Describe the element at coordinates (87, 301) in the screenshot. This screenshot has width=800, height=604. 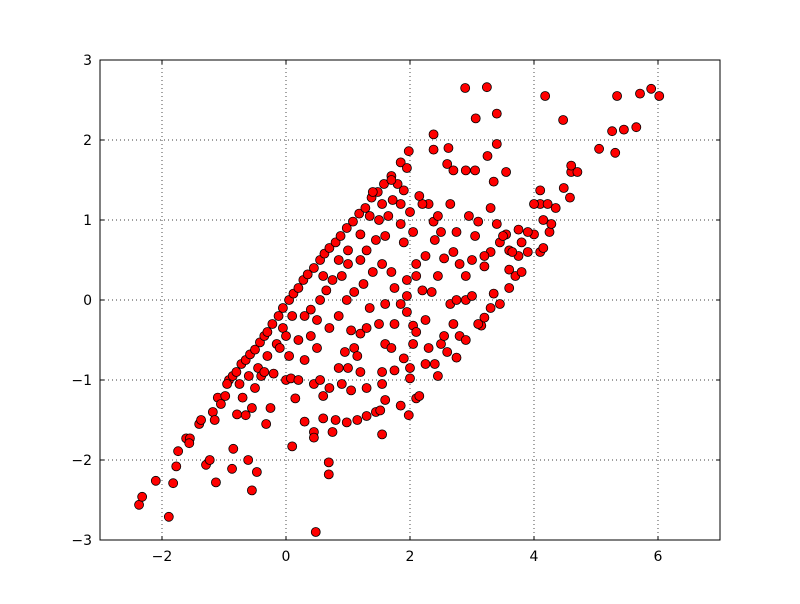
I see `y-tick-label: 0` at that location.